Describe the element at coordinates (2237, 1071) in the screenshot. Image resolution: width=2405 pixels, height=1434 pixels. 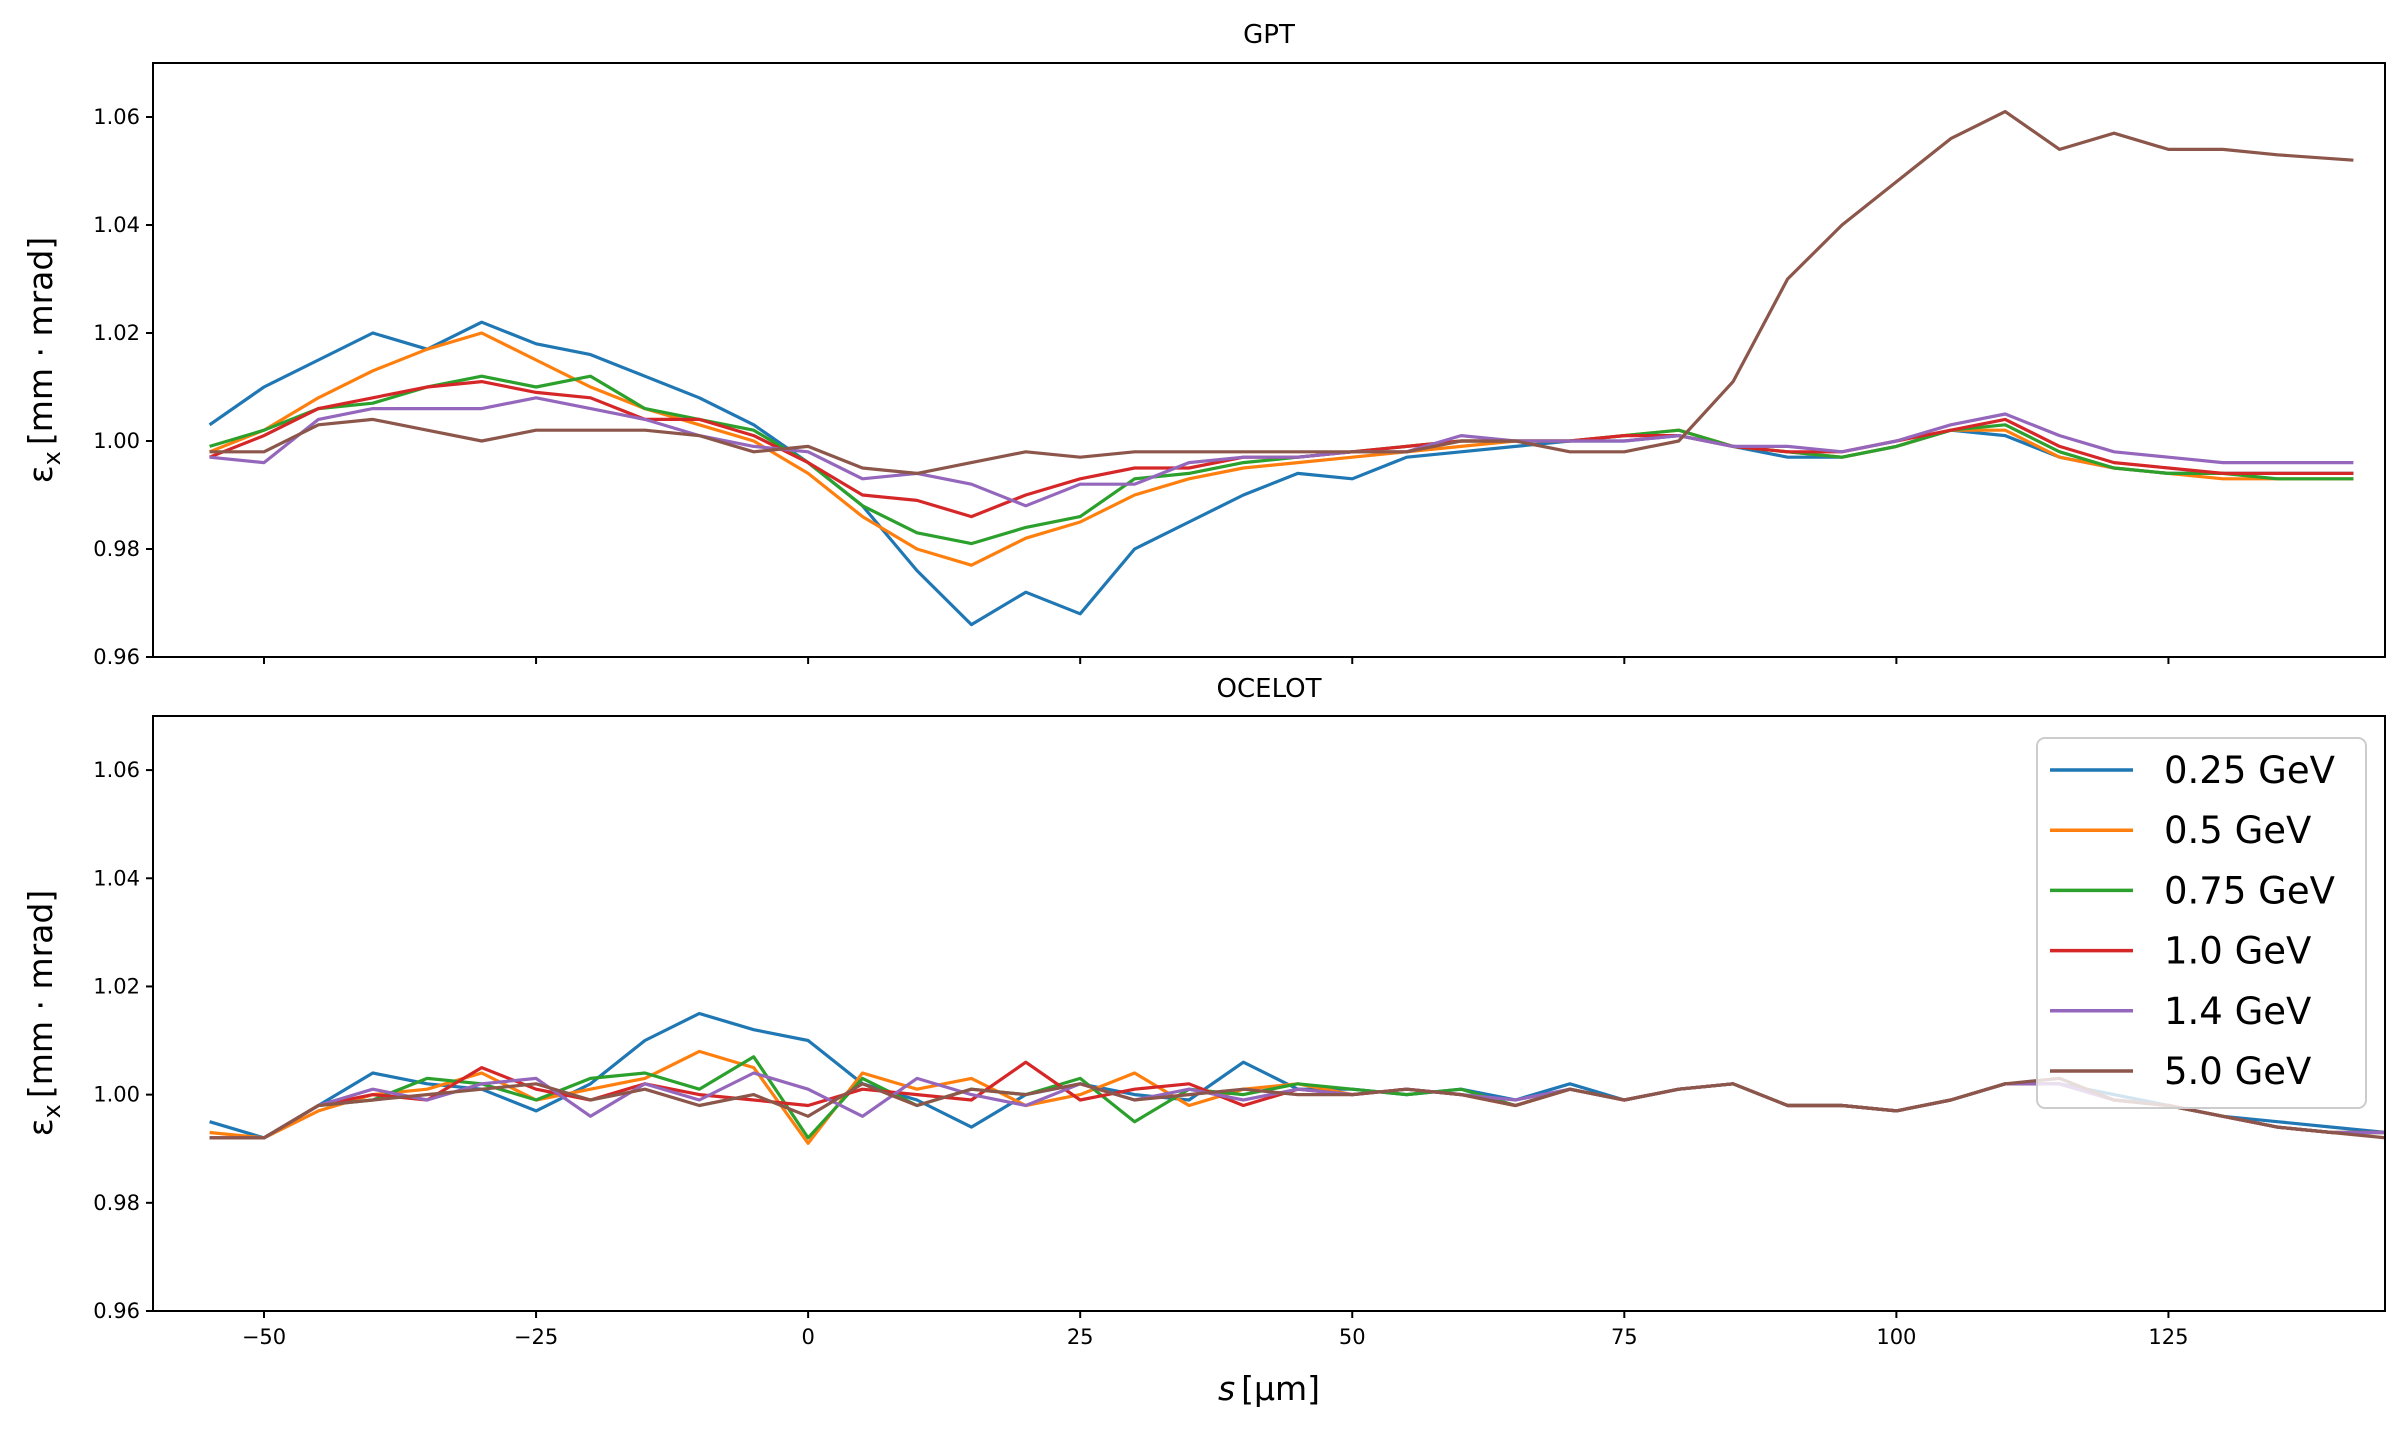
I see `legend-label: 5.0 GeV` at that location.